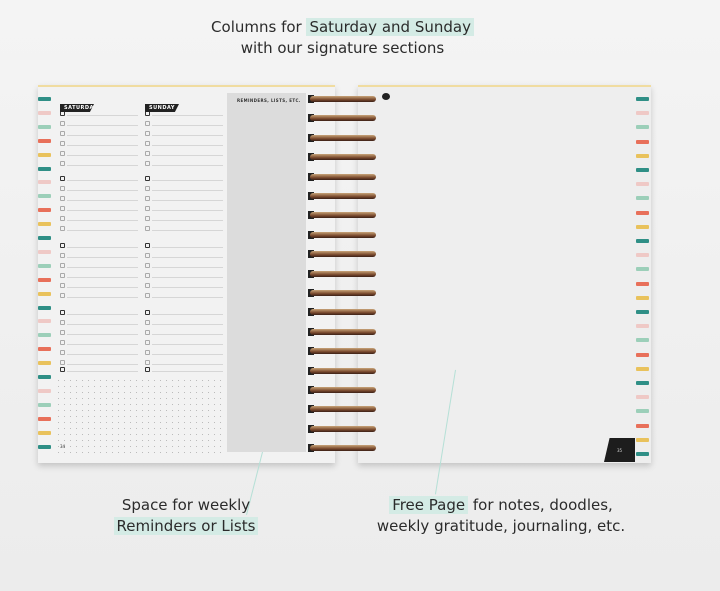 This screenshot has width=720, height=591. Describe the element at coordinates (269, 100) in the screenshot. I see `reminders-label: REMINDERS, LISTS, ETC.` at that location.